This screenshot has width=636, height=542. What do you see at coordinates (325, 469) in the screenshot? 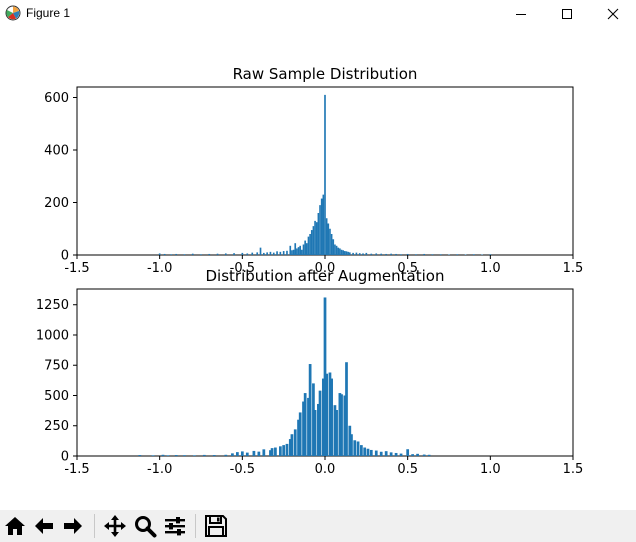
I see `x-tick-label: 0.0` at bounding box center [325, 469].